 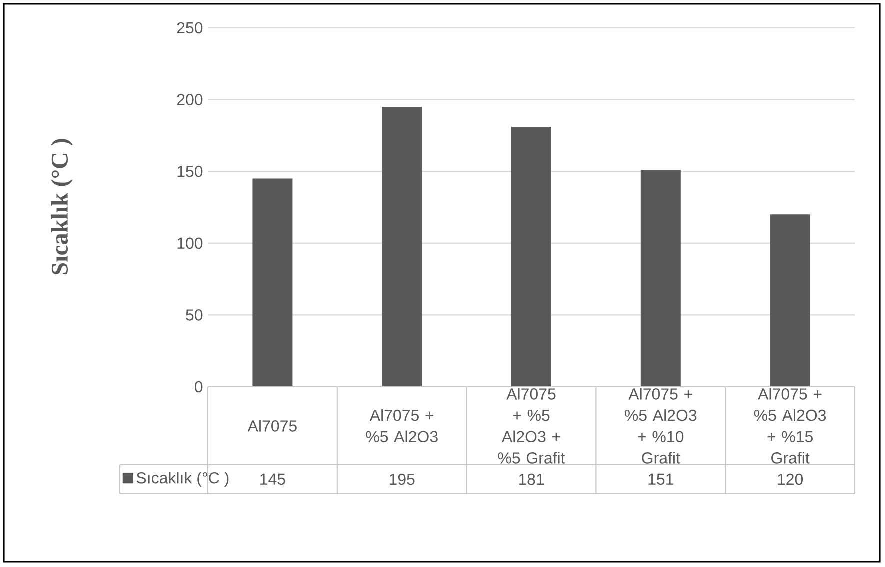 I want to click on x-tick-label: Al7075, so click(x=272, y=426).